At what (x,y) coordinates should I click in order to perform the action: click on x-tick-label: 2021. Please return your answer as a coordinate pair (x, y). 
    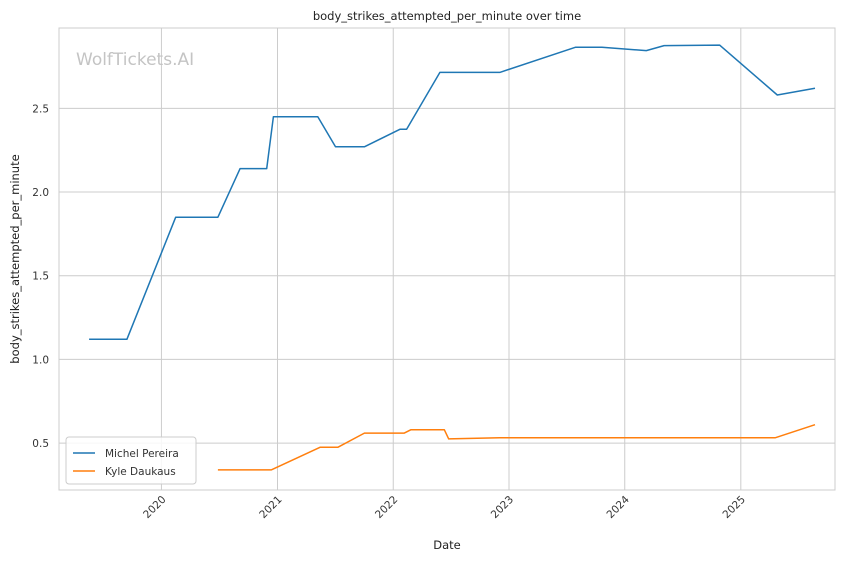
    Looking at the image, I should click on (270, 507).